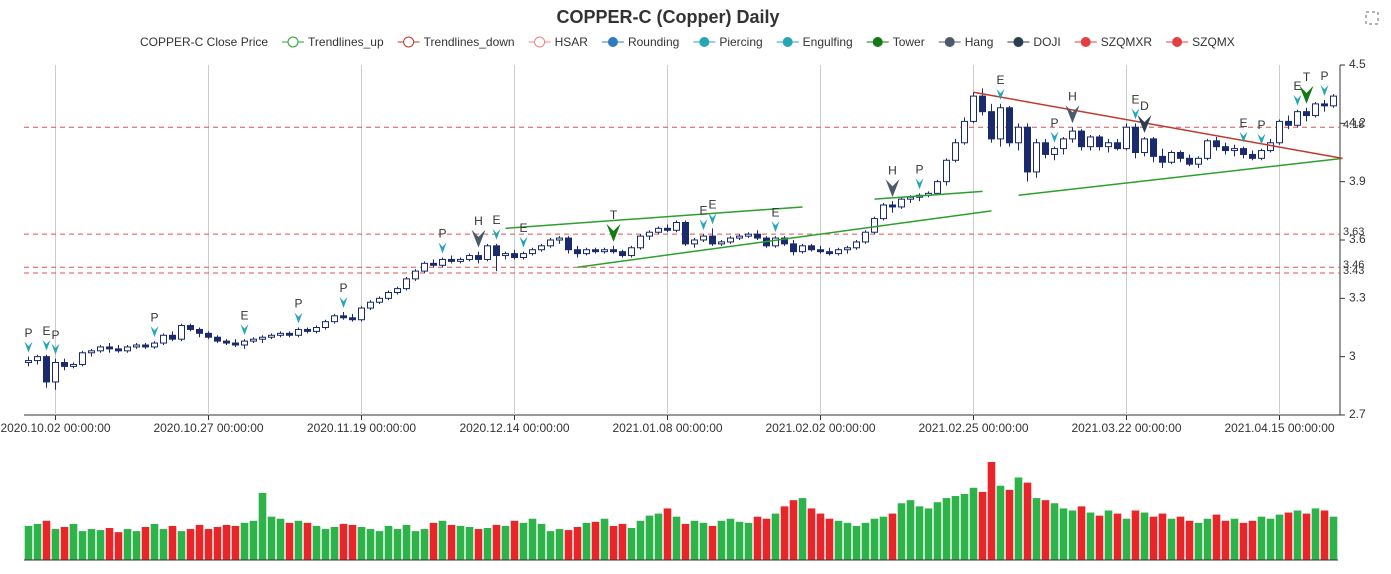 This screenshot has height=574, width=1391. What do you see at coordinates (828, 42) in the screenshot?
I see `legend-label: Engulfing` at bounding box center [828, 42].